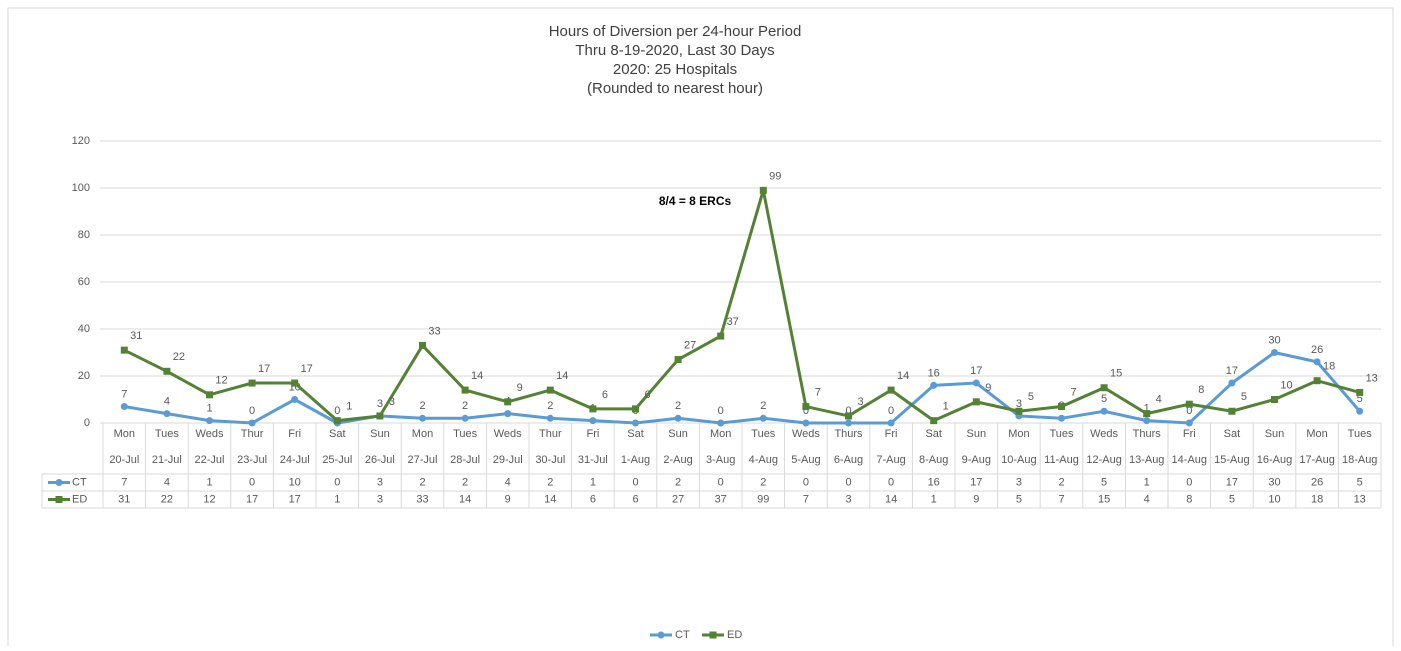  Describe the element at coordinates (675, 31) in the screenshot. I see `chart-title: Hours of Diversion per 24-hour Period` at that location.